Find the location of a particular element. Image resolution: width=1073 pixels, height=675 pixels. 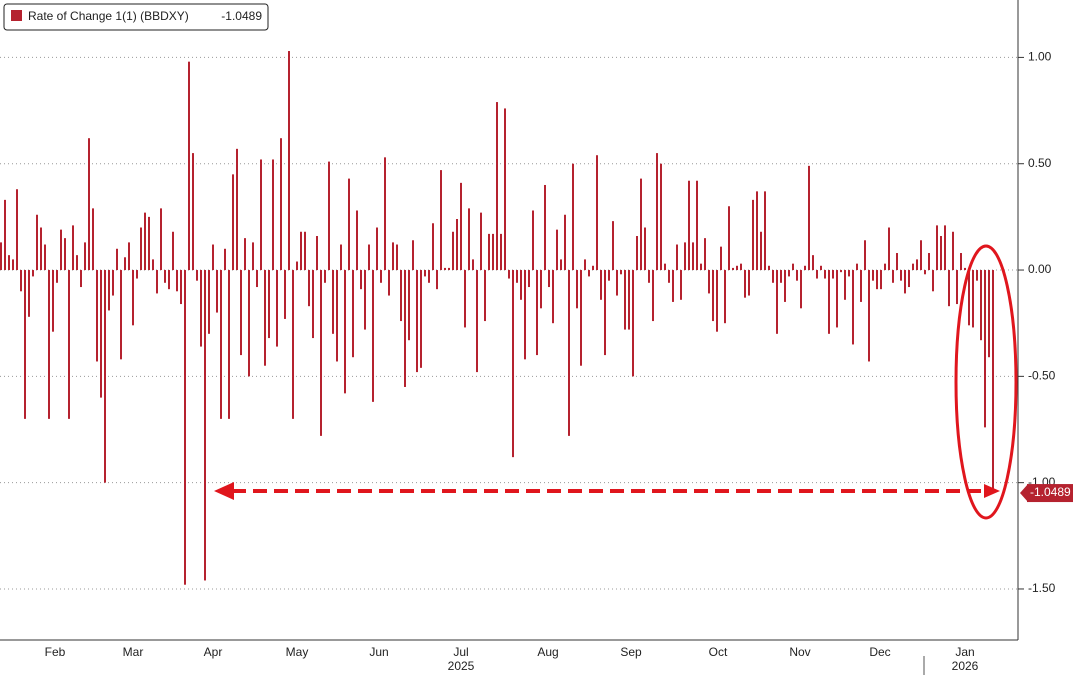

y-tick-label: 1.00 is located at coordinates (1040, 57).